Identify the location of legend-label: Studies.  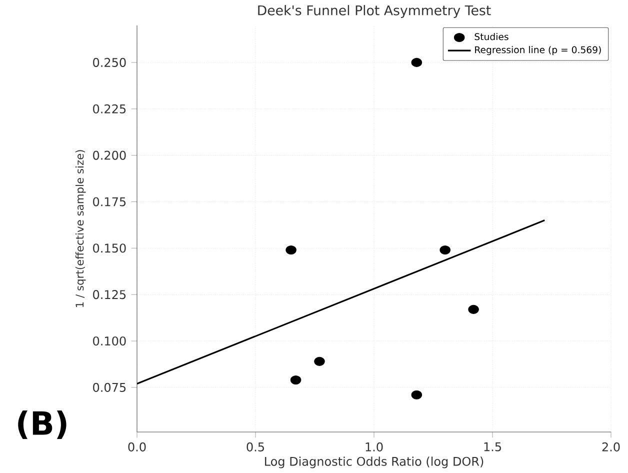
(491, 36).